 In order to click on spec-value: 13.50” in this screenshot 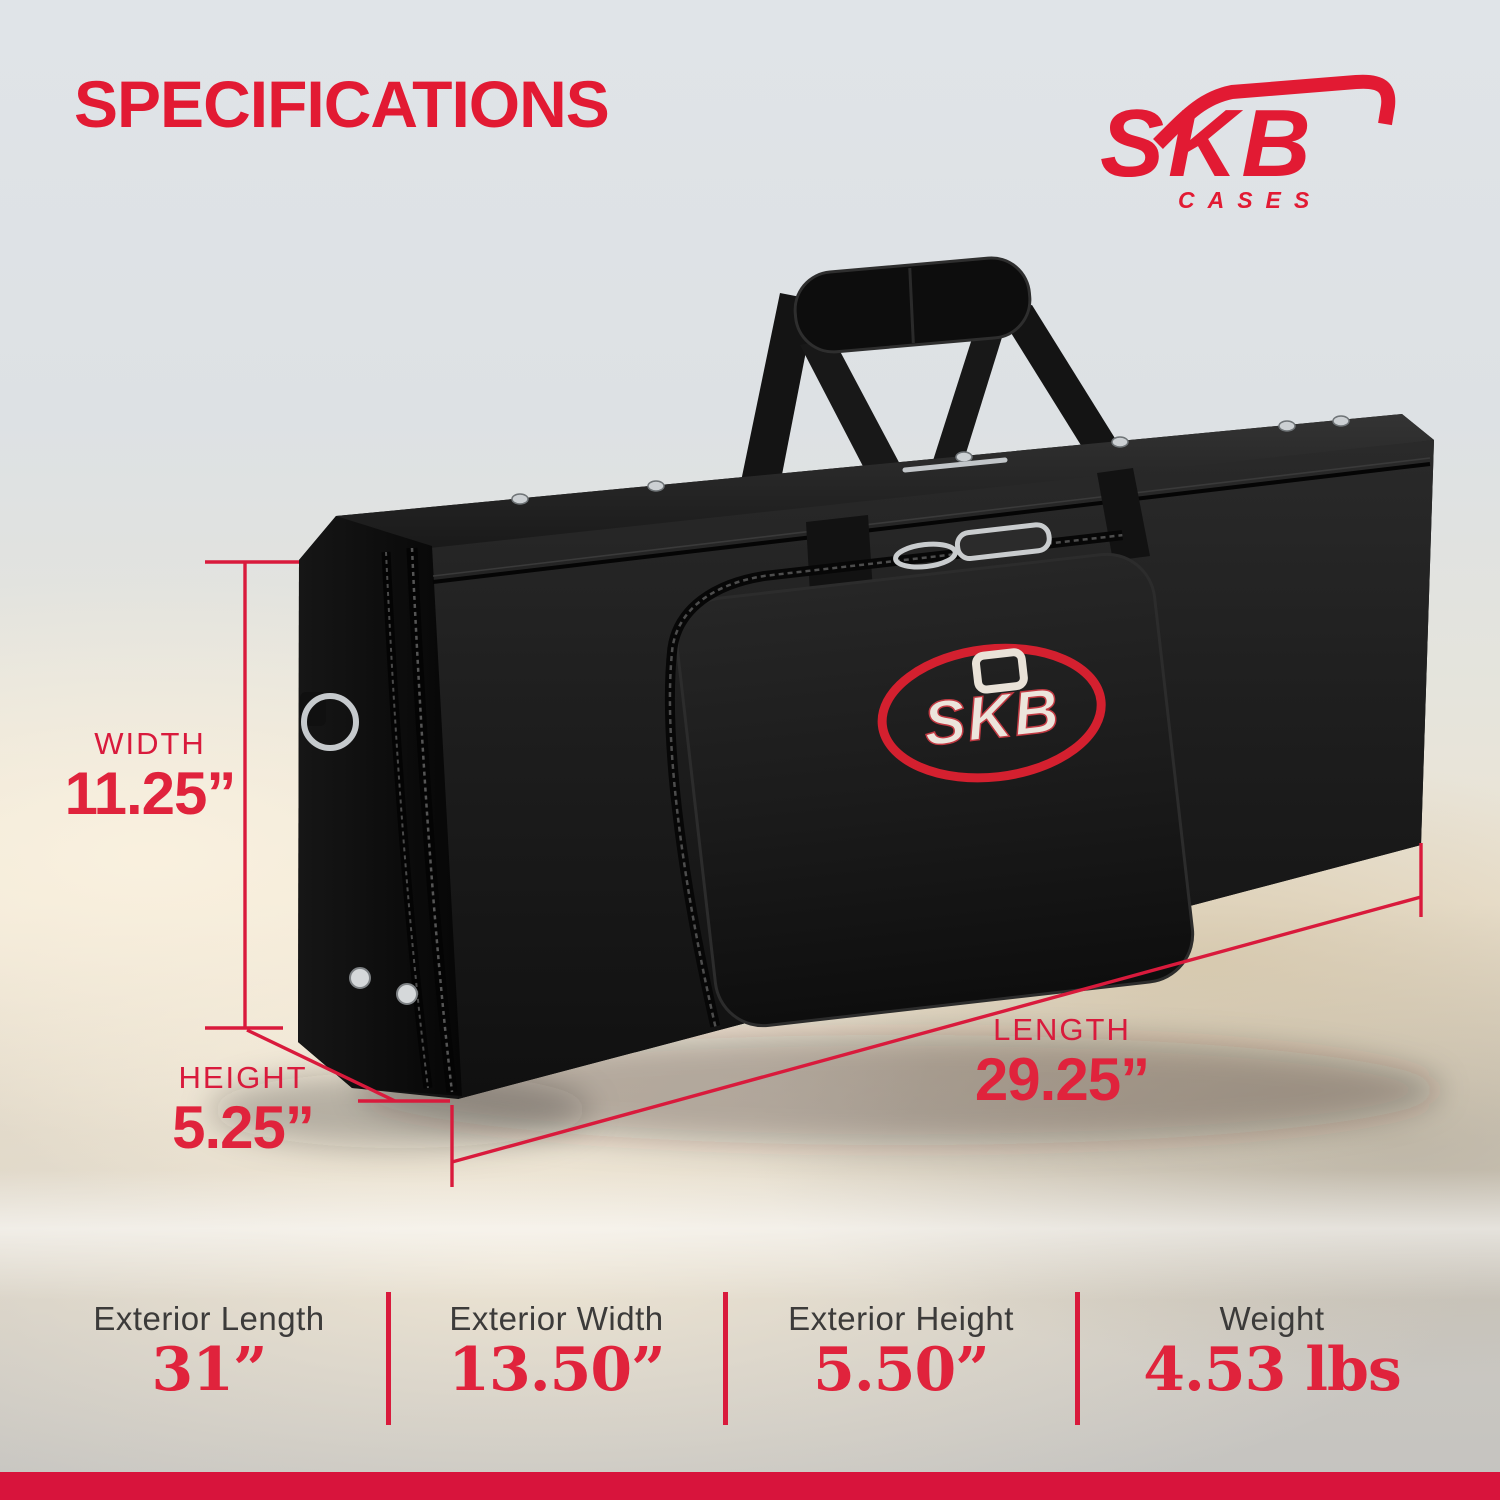, I will do `click(556, 1370)`.